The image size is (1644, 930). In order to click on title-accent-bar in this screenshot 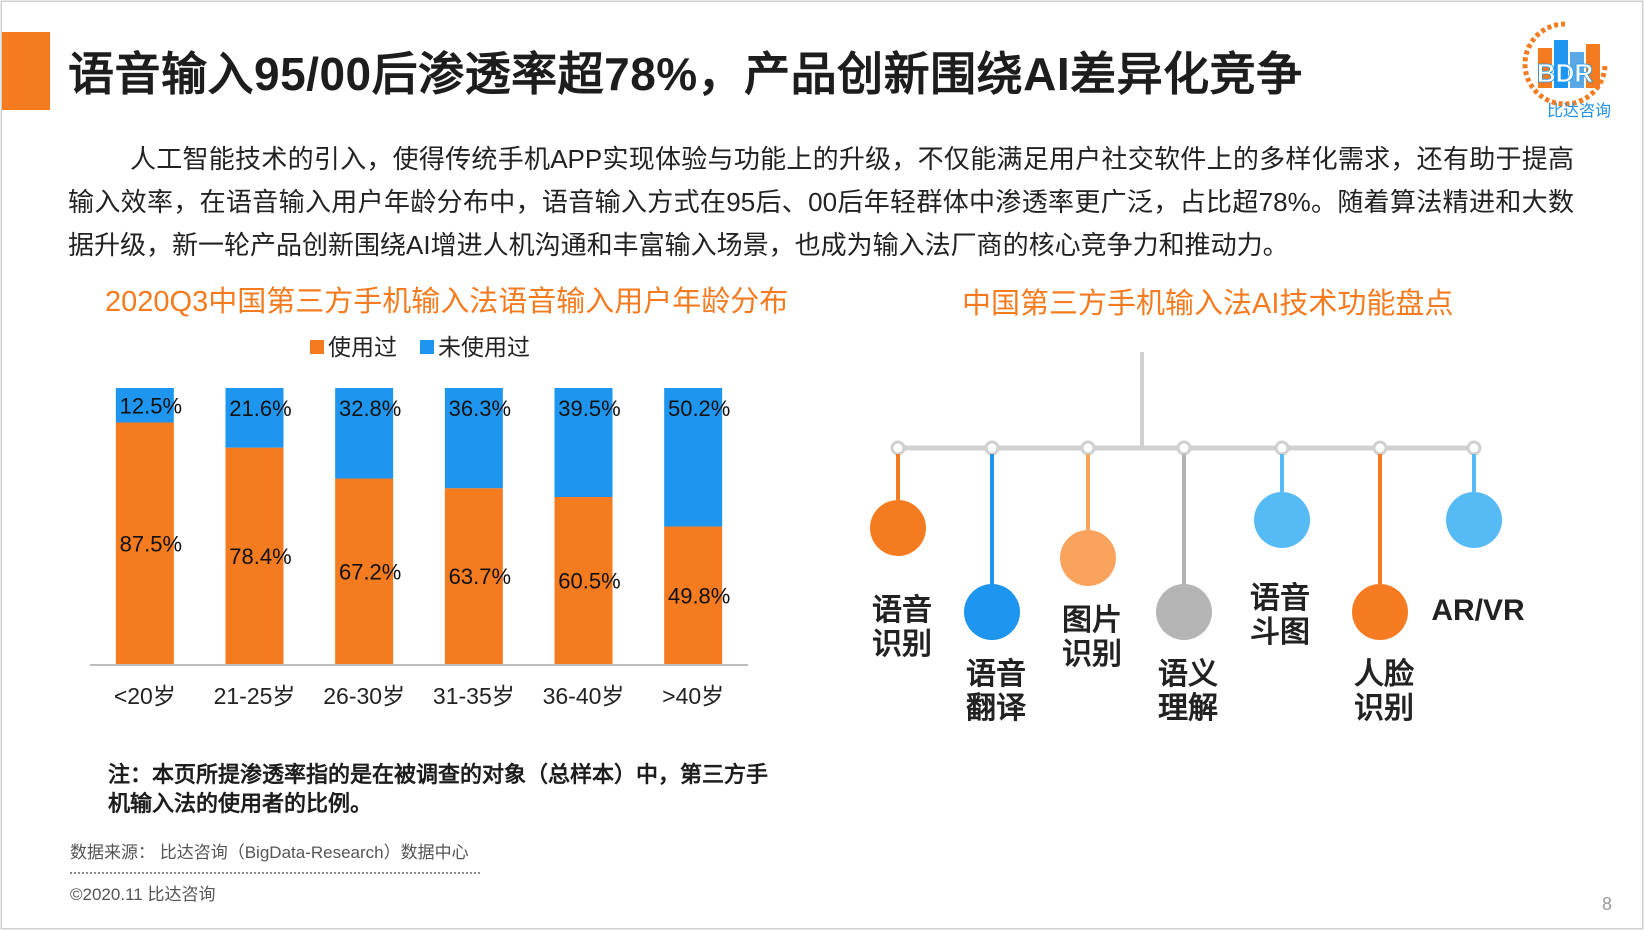, I will do `click(26, 71)`.